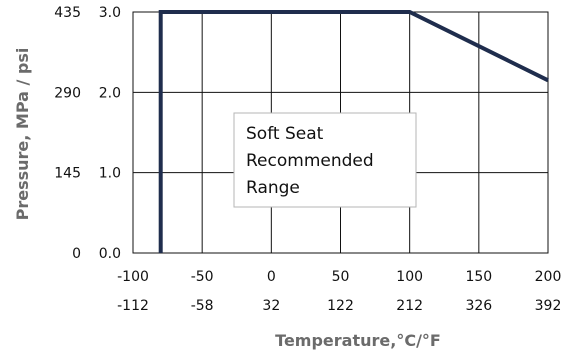 This screenshot has height=355, width=576. Describe the element at coordinates (341, 277) in the screenshot. I see `x-tick-label-c: 50` at that location.